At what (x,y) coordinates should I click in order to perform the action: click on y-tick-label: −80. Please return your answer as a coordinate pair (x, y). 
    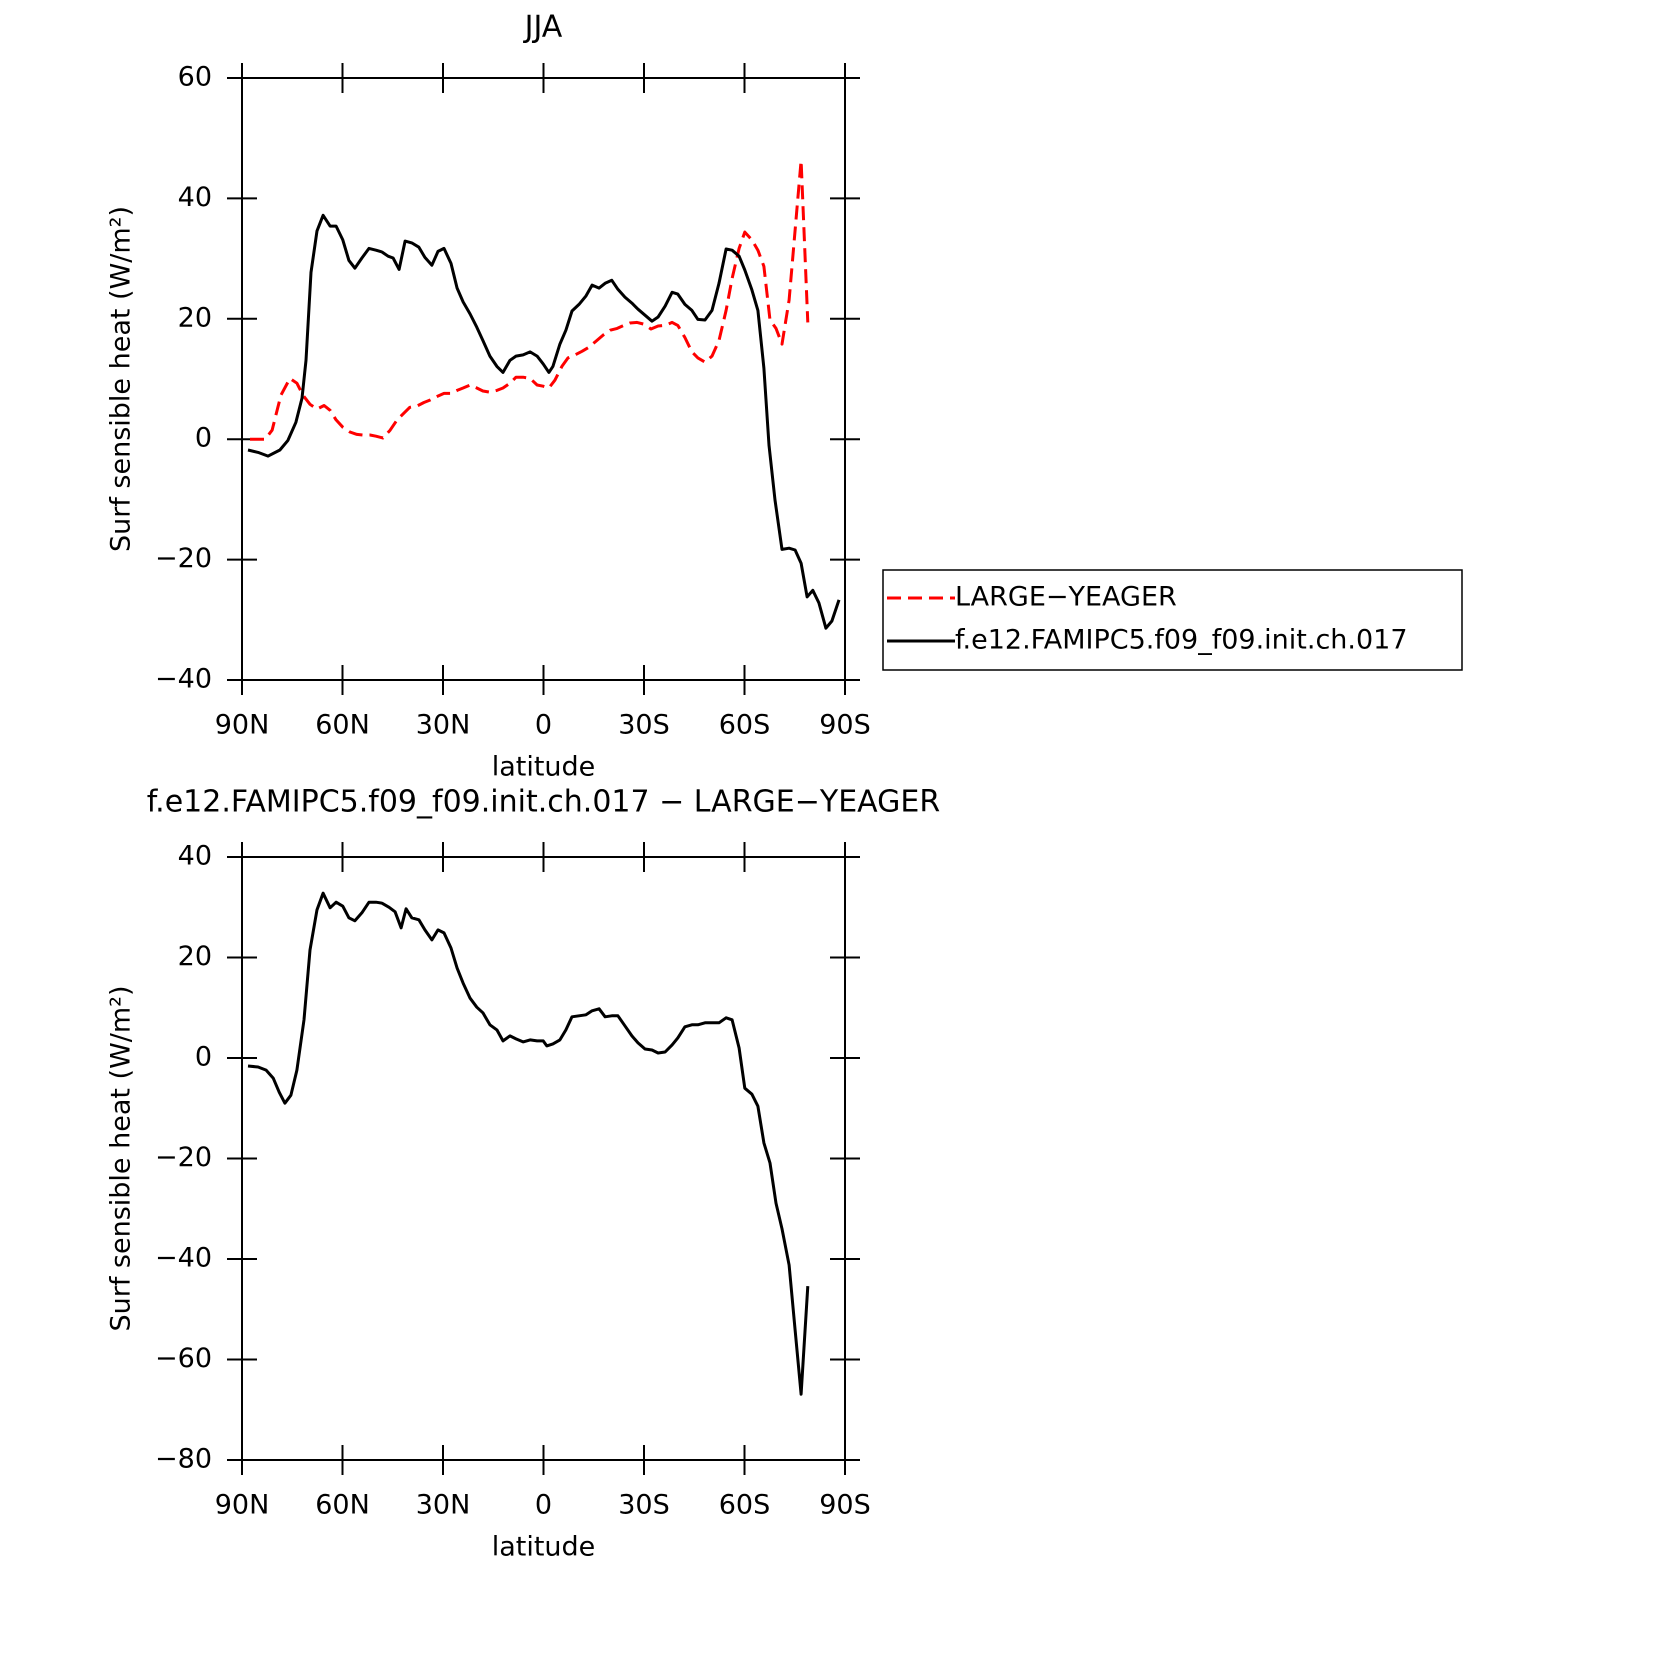
    Looking at the image, I should click on (183, 1459).